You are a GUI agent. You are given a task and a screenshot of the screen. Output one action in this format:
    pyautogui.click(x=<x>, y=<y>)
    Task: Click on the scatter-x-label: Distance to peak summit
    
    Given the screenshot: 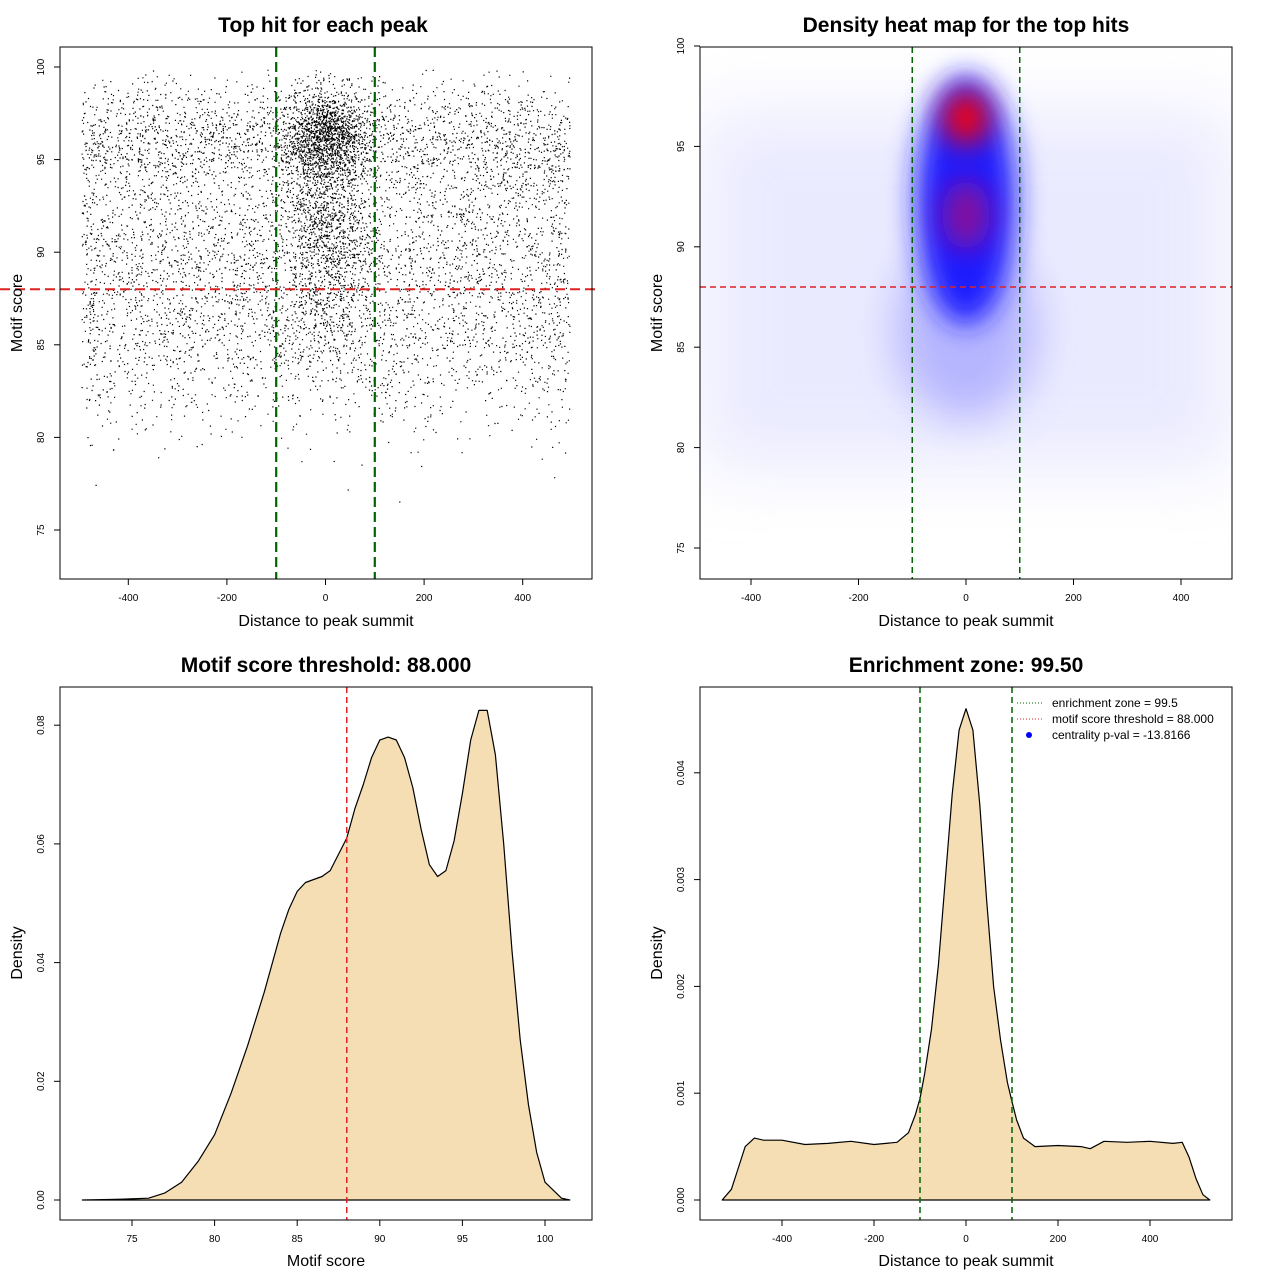 What is the action you would take?
    pyautogui.click(x=326, y=621)
    